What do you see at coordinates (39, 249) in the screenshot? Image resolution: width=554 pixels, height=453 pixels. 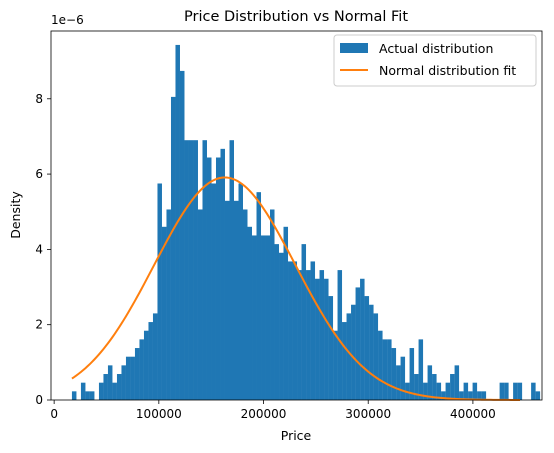 I see `y-tick-label: 4` at bounding box center [39, 249].